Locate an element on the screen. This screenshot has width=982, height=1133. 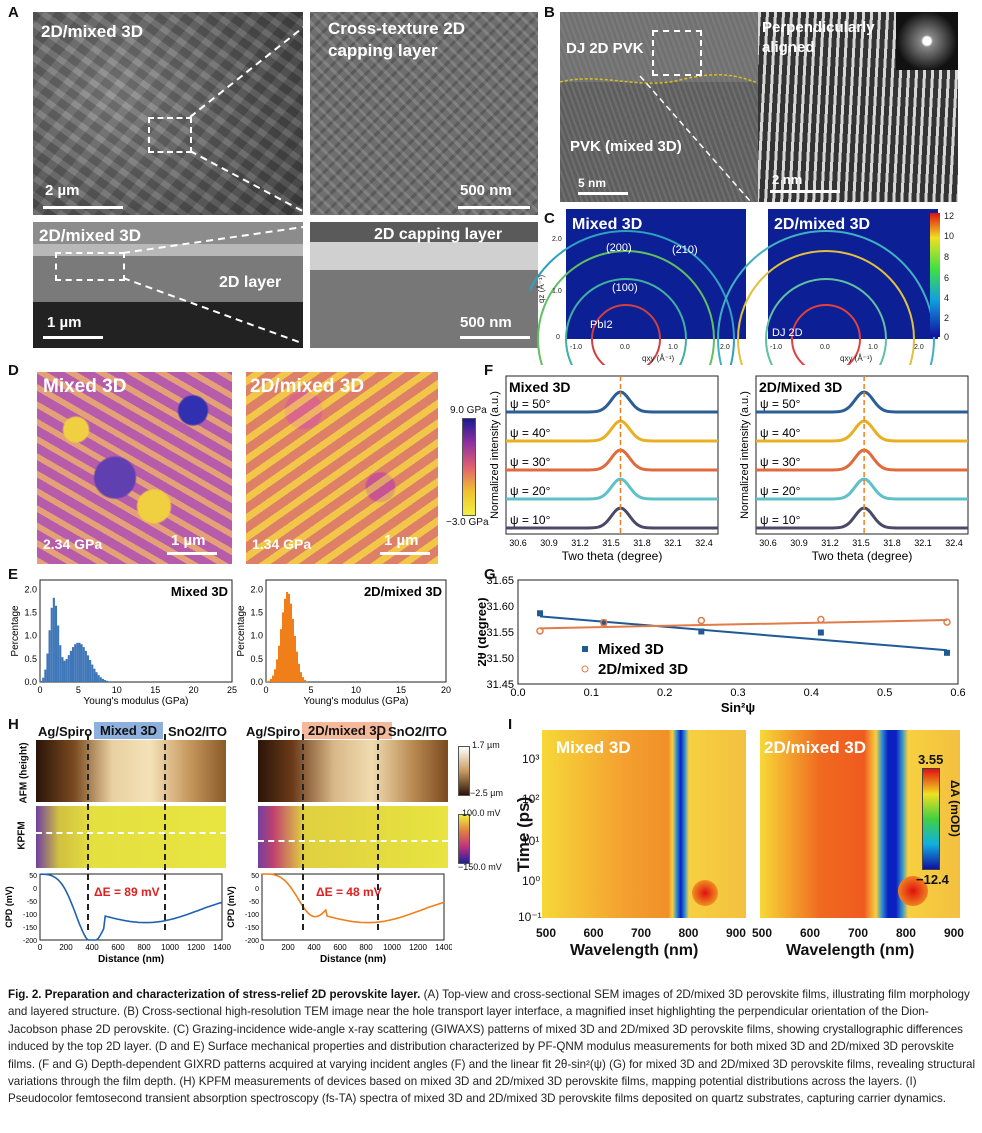
afm-cb-min: −2.5 µm is located at coordinates (486, 793).